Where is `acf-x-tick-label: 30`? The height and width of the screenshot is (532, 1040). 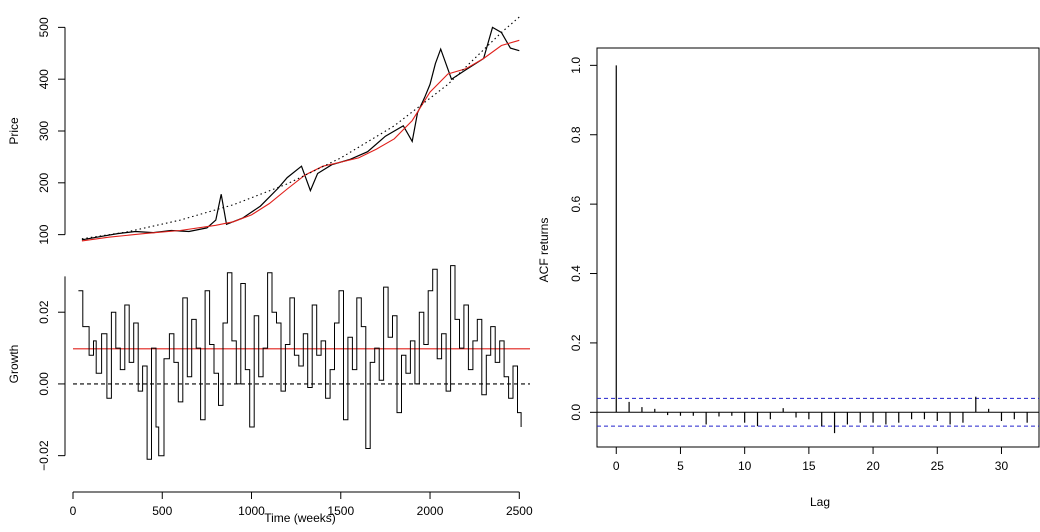 acf-x-tick-label: 30 is located at coordinates (1002, 466).